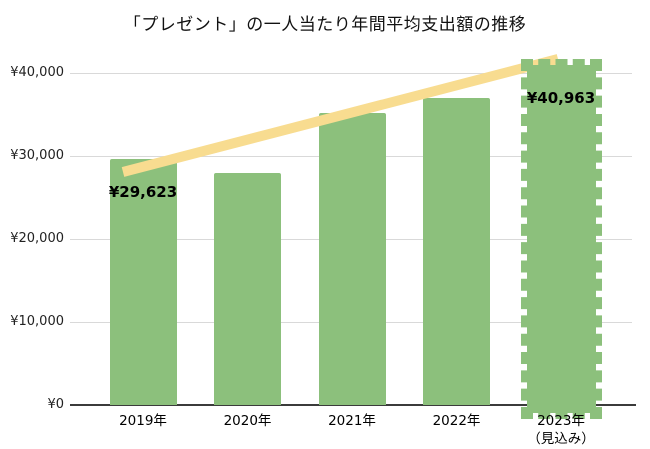  What do you see at coordinates (37, 72) in the screenshot?
I see `y-axis-tick-label: ¥40,000` at bounding box center [37, 72].